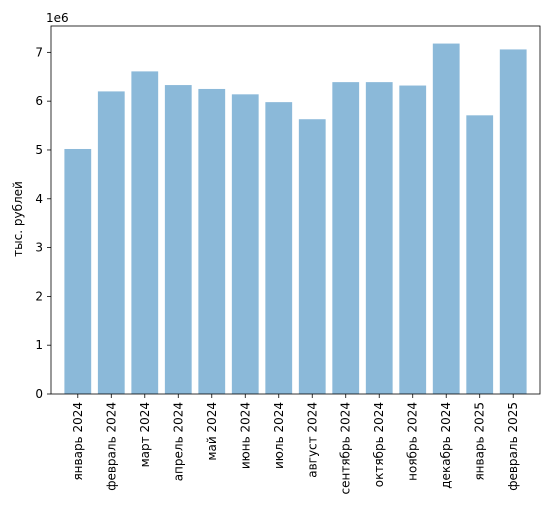 This screenshot has width=554, height=521. What do you see at coordinates (312, 440) in the screenshot?
I see `x-tick-label: август 2024` at bounding box center [312, 440].